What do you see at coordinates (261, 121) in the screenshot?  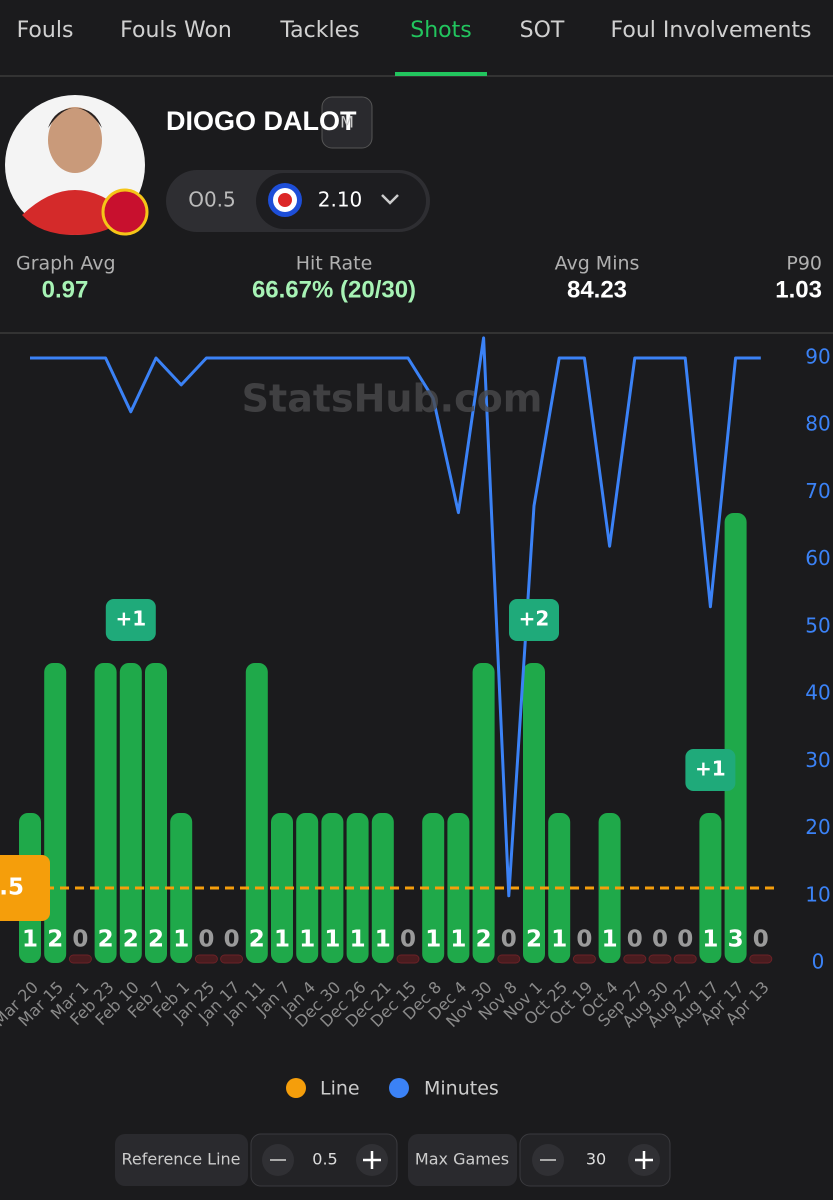 I see `player-name: DIOGO DALOT` at bounding box center [261, 121].